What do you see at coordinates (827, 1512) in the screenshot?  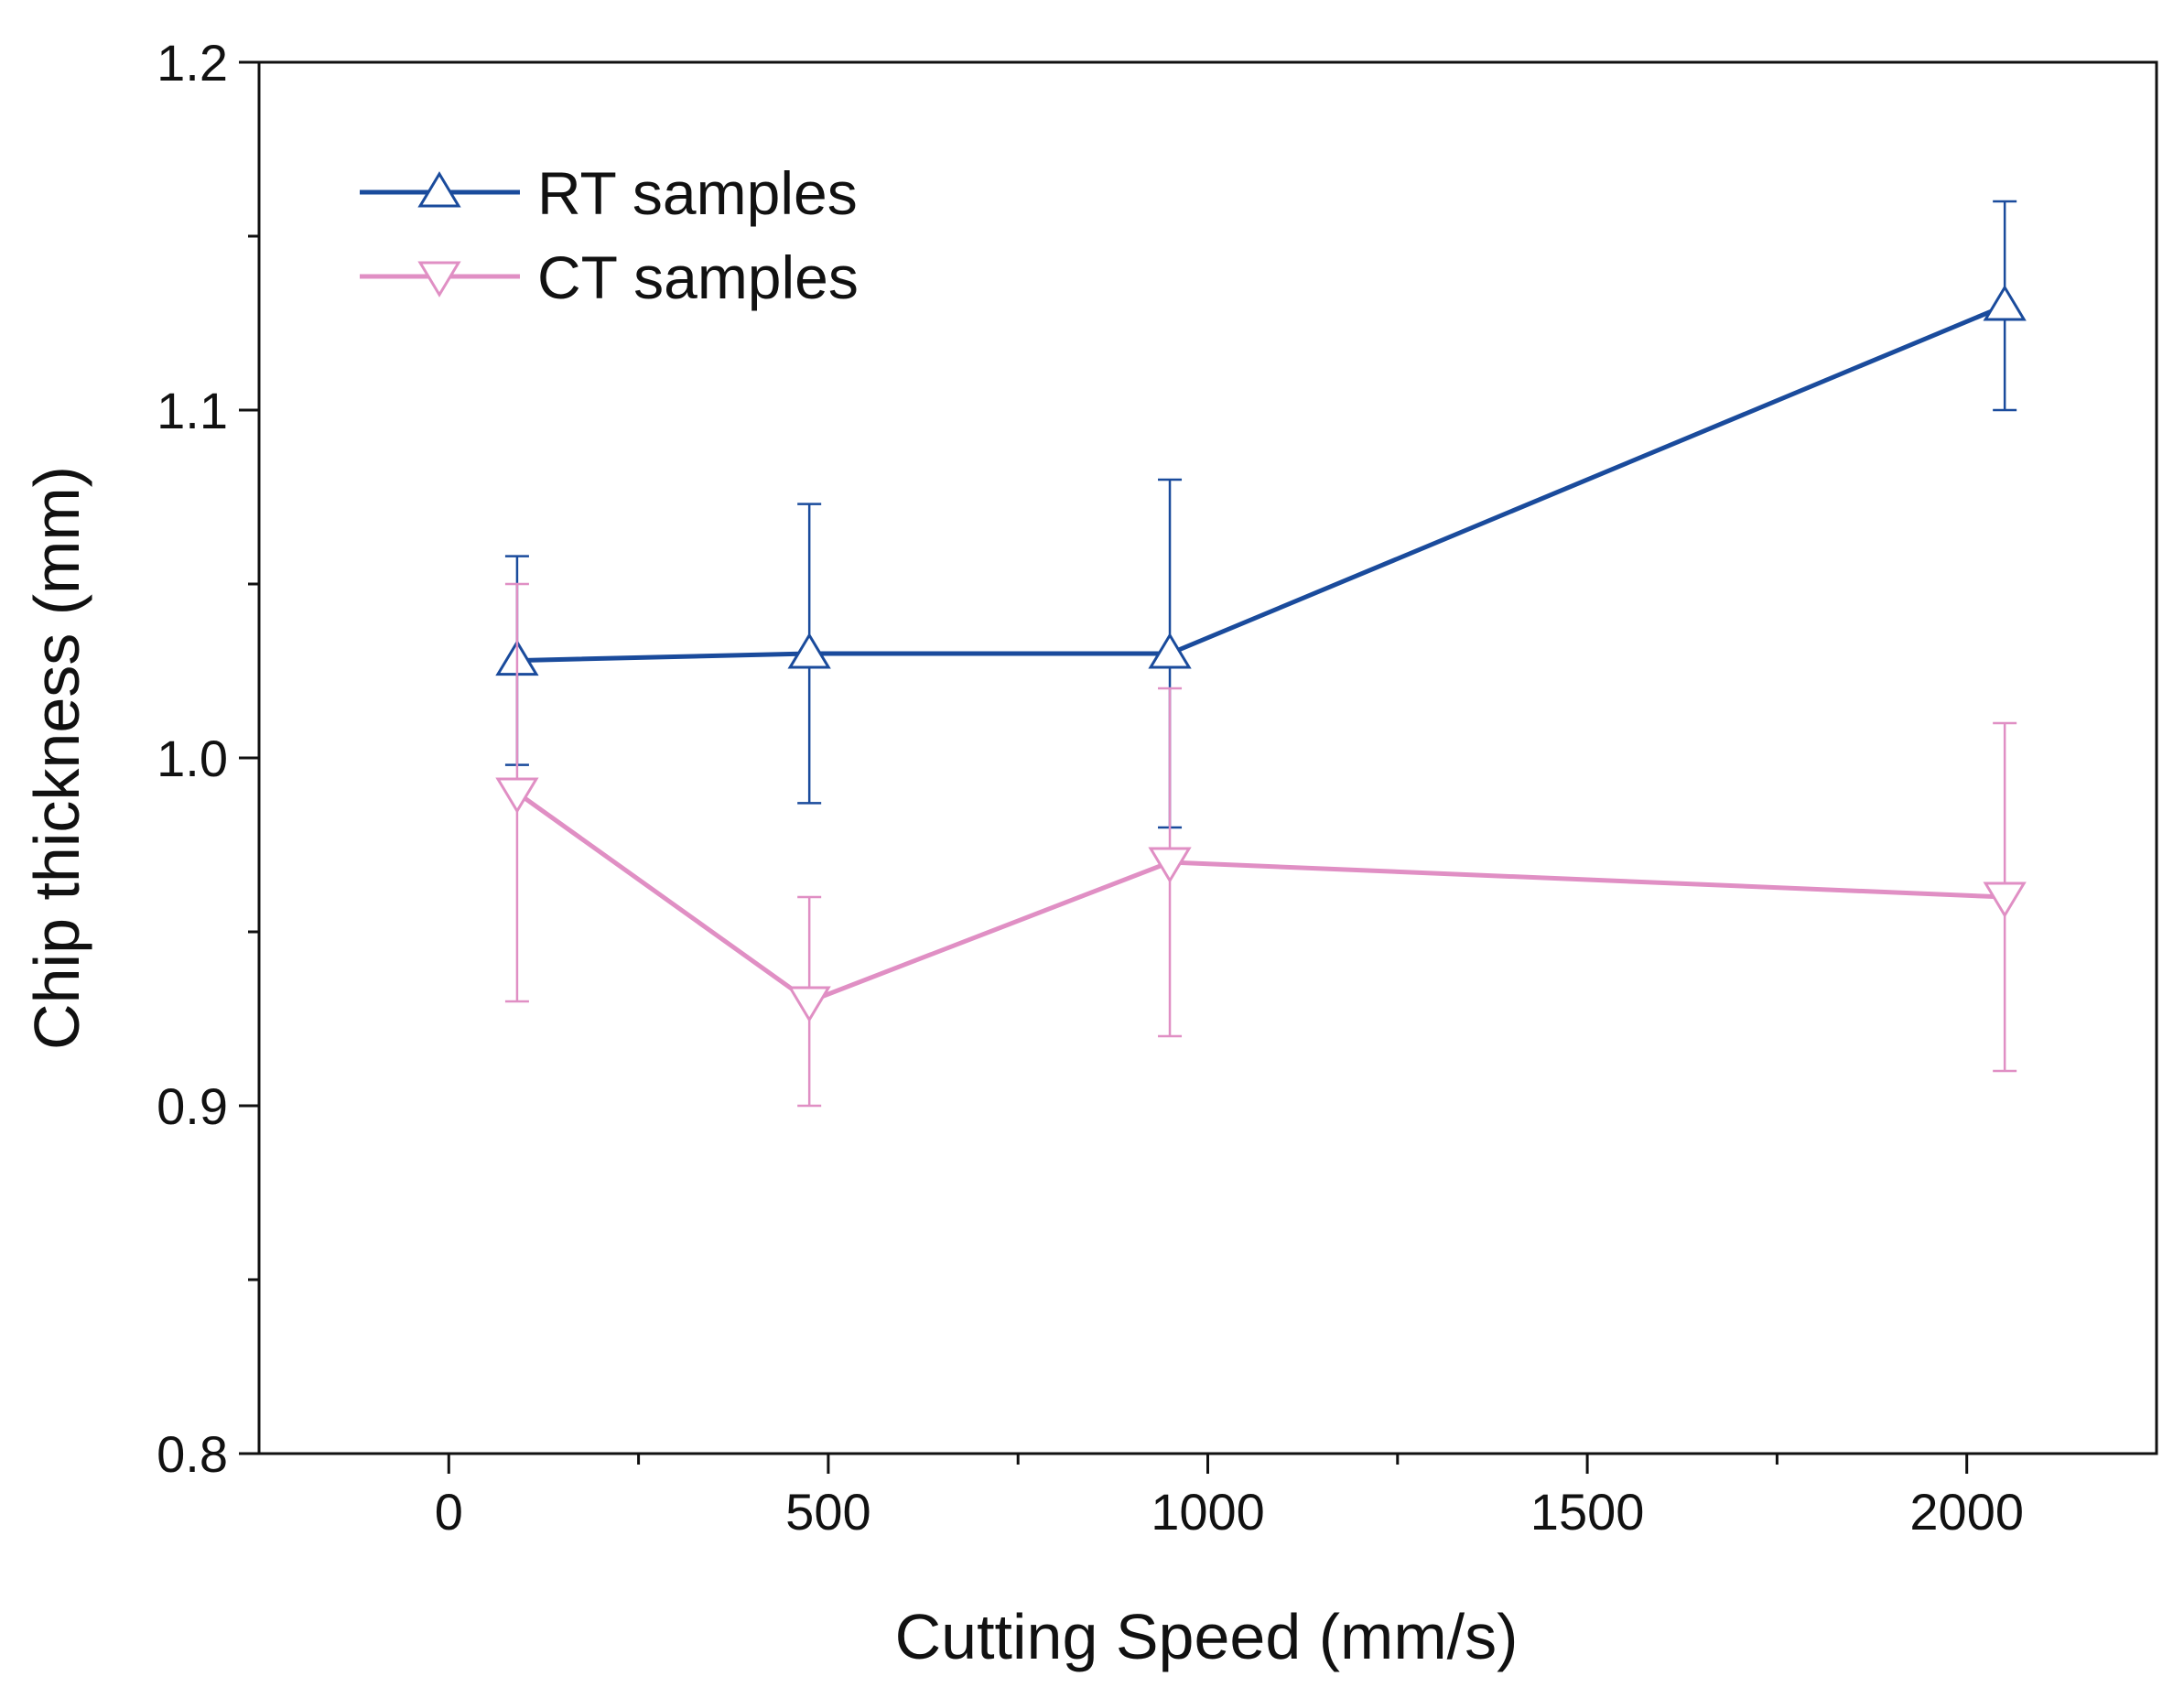 I see `x-tick-label: 500` at bounding box center [827, 1512].